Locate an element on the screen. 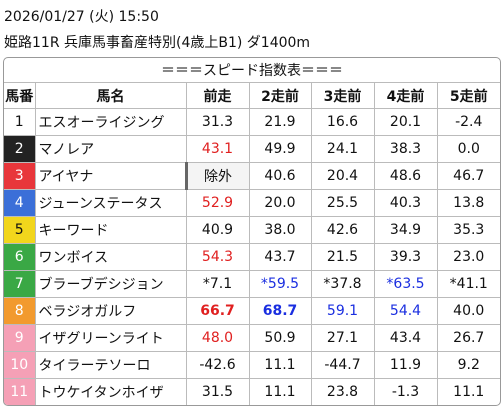 Image resolution: width=503 pixels, height=407 pixels. horse-number: 10 is located at coordinates (20, 365).